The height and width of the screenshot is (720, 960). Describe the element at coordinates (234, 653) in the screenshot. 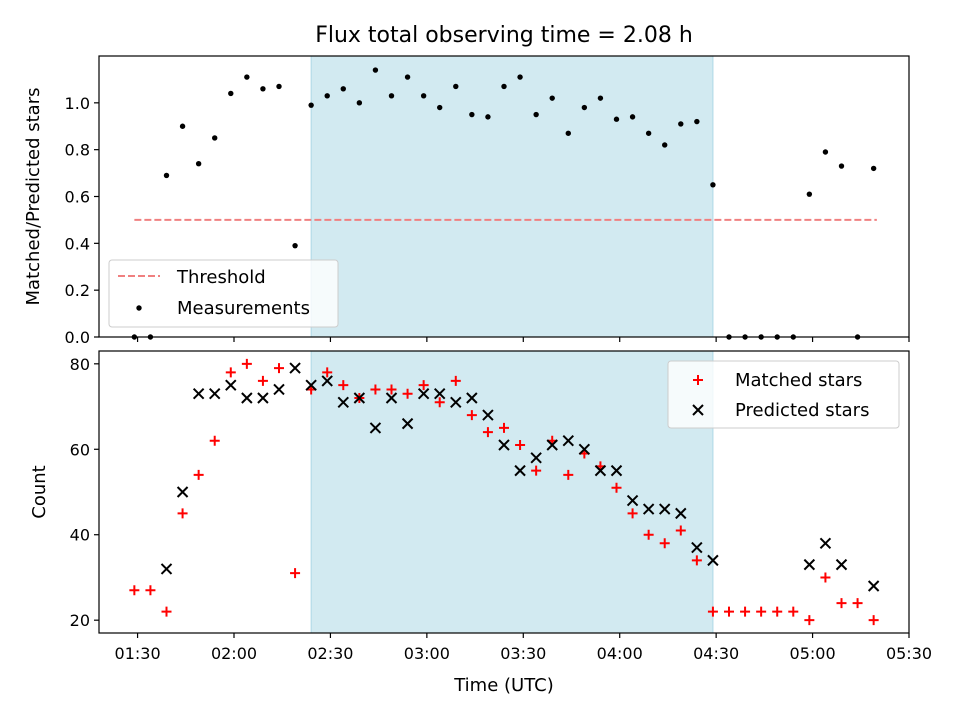

I see `x-tick-label: 02:00` at that location.